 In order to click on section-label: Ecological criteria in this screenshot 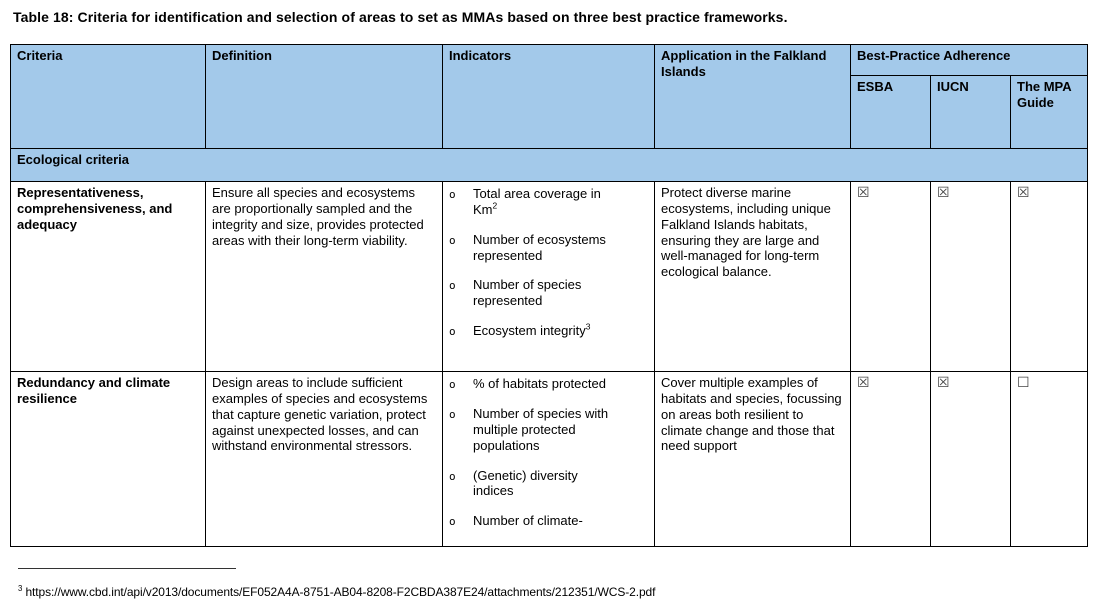, I will do `click(549, 165)`.